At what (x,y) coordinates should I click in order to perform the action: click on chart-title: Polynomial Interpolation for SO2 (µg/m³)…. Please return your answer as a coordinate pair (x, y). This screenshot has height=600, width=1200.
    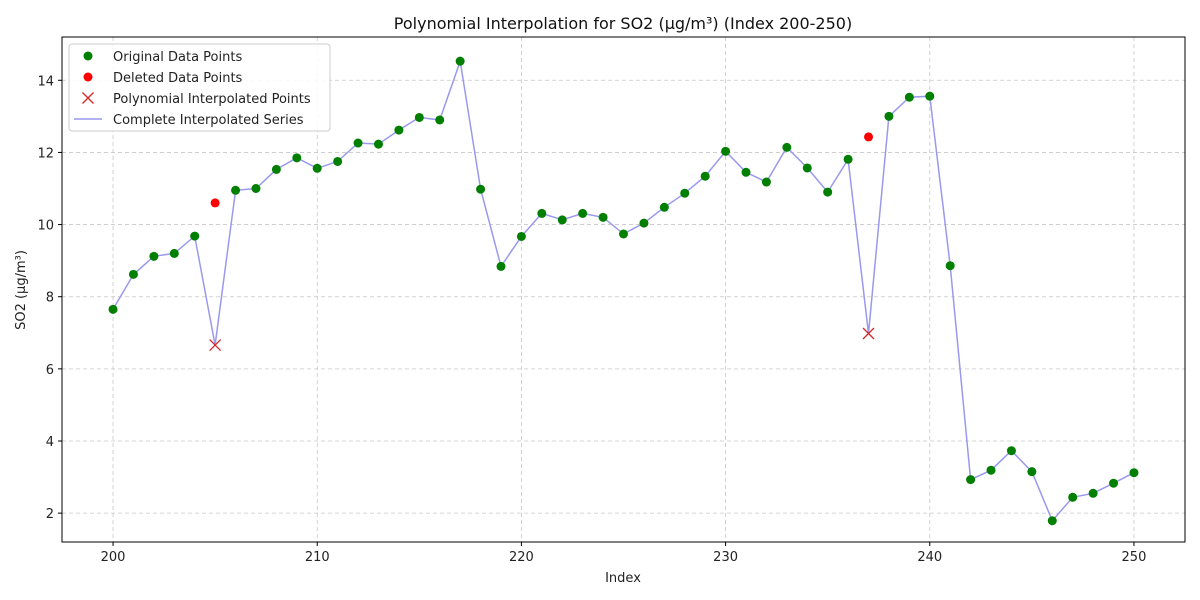
    Looking at the image, I should click on (623, 23).